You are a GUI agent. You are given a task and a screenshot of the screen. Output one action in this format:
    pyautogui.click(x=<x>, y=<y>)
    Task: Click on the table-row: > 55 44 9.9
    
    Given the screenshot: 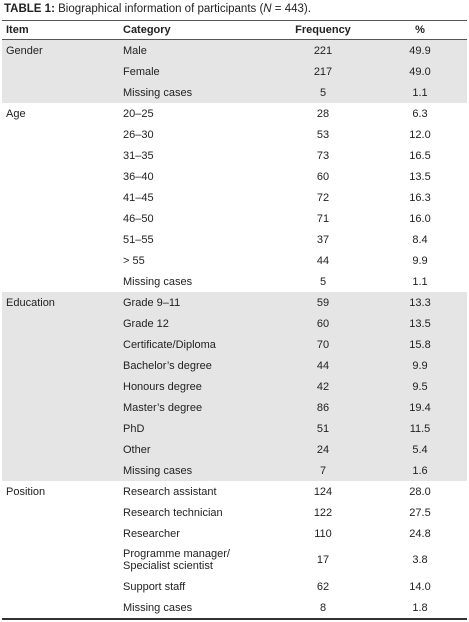 What is the action you would take?
    pyautogui.click(x=234, y=260)
    